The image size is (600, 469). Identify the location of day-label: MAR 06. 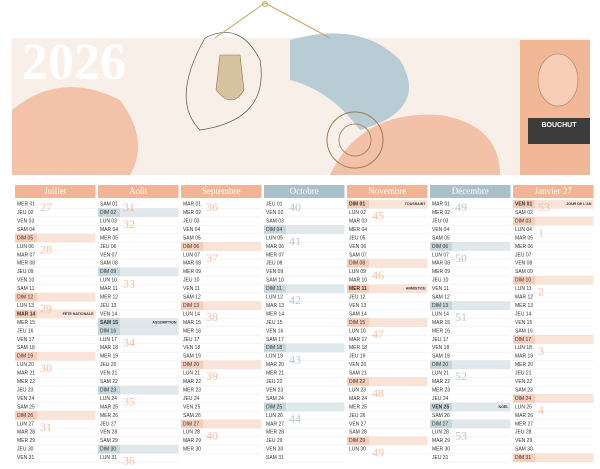
(275, 247).